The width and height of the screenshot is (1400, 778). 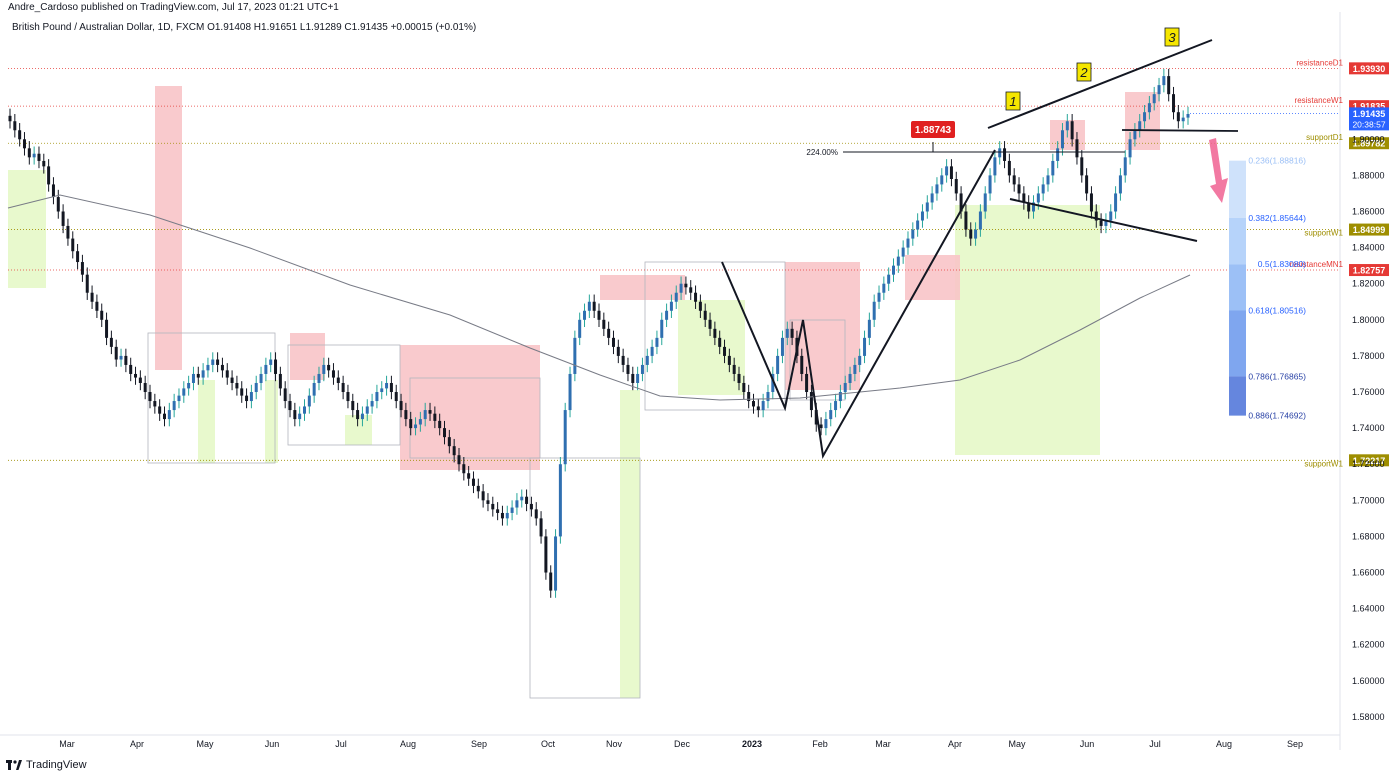 What do you see at coordinates (1368, 428) in the screenshot?
I see `y-tick-label: 1.74000` at bounding box center [1368, 428].